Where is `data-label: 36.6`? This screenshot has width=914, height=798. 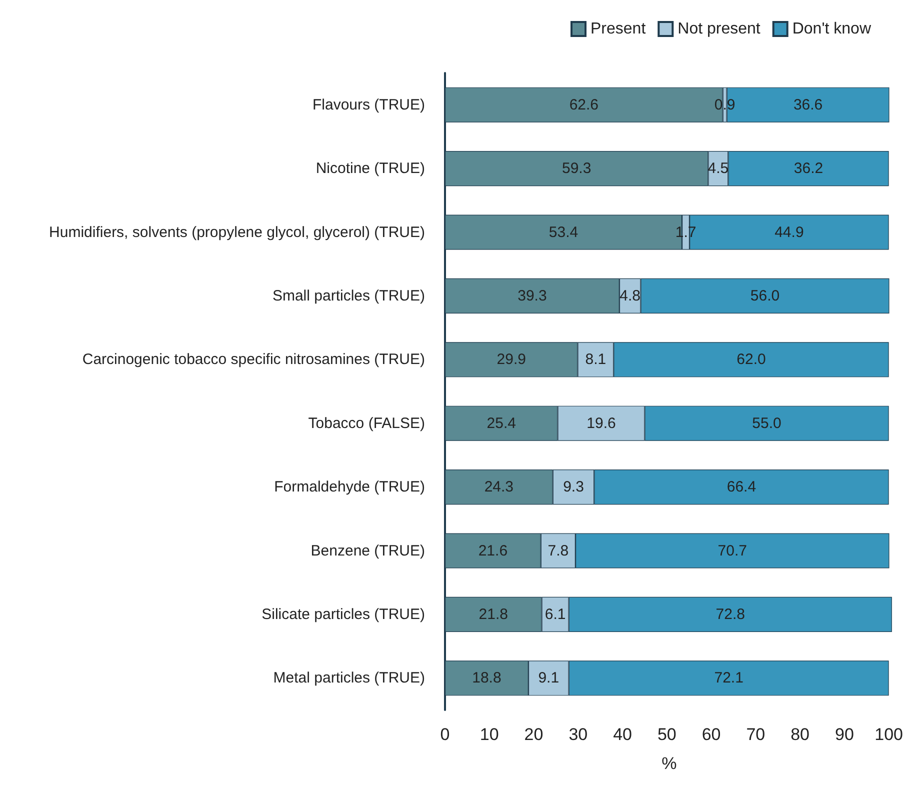 data-label: 36.6 is located at coordinates (808, 105).